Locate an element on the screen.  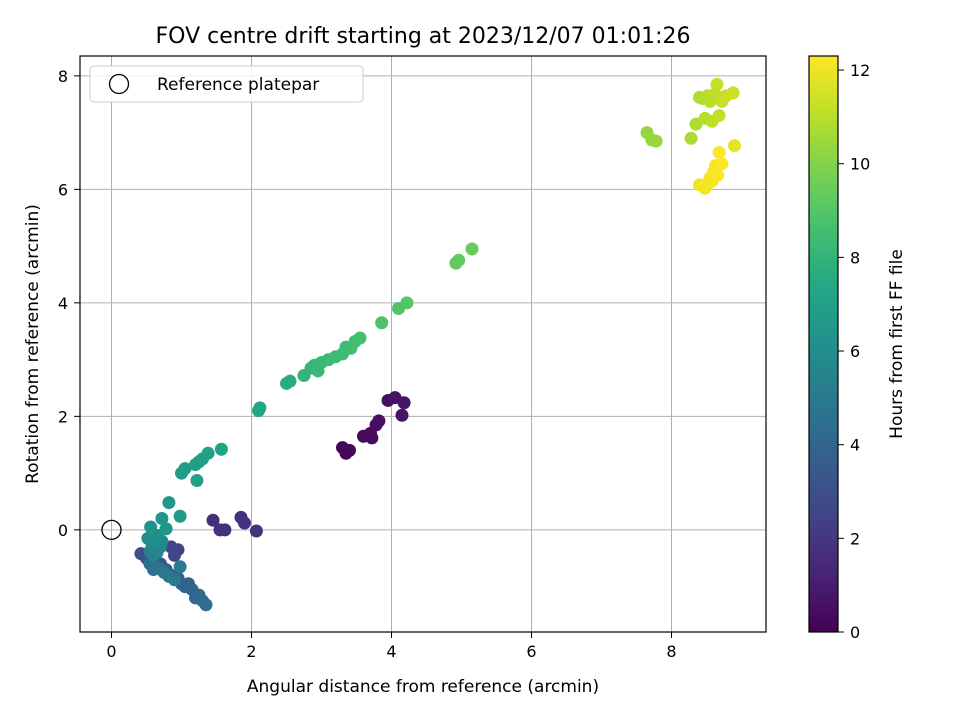
legend-label-reference: Reference platepar is located at coordinates (238, 85).